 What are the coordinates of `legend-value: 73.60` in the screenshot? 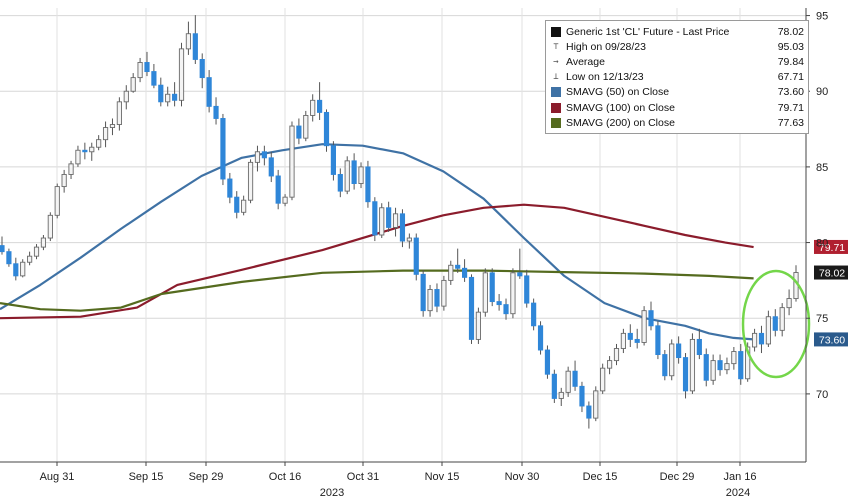 It's located at (790, 92).